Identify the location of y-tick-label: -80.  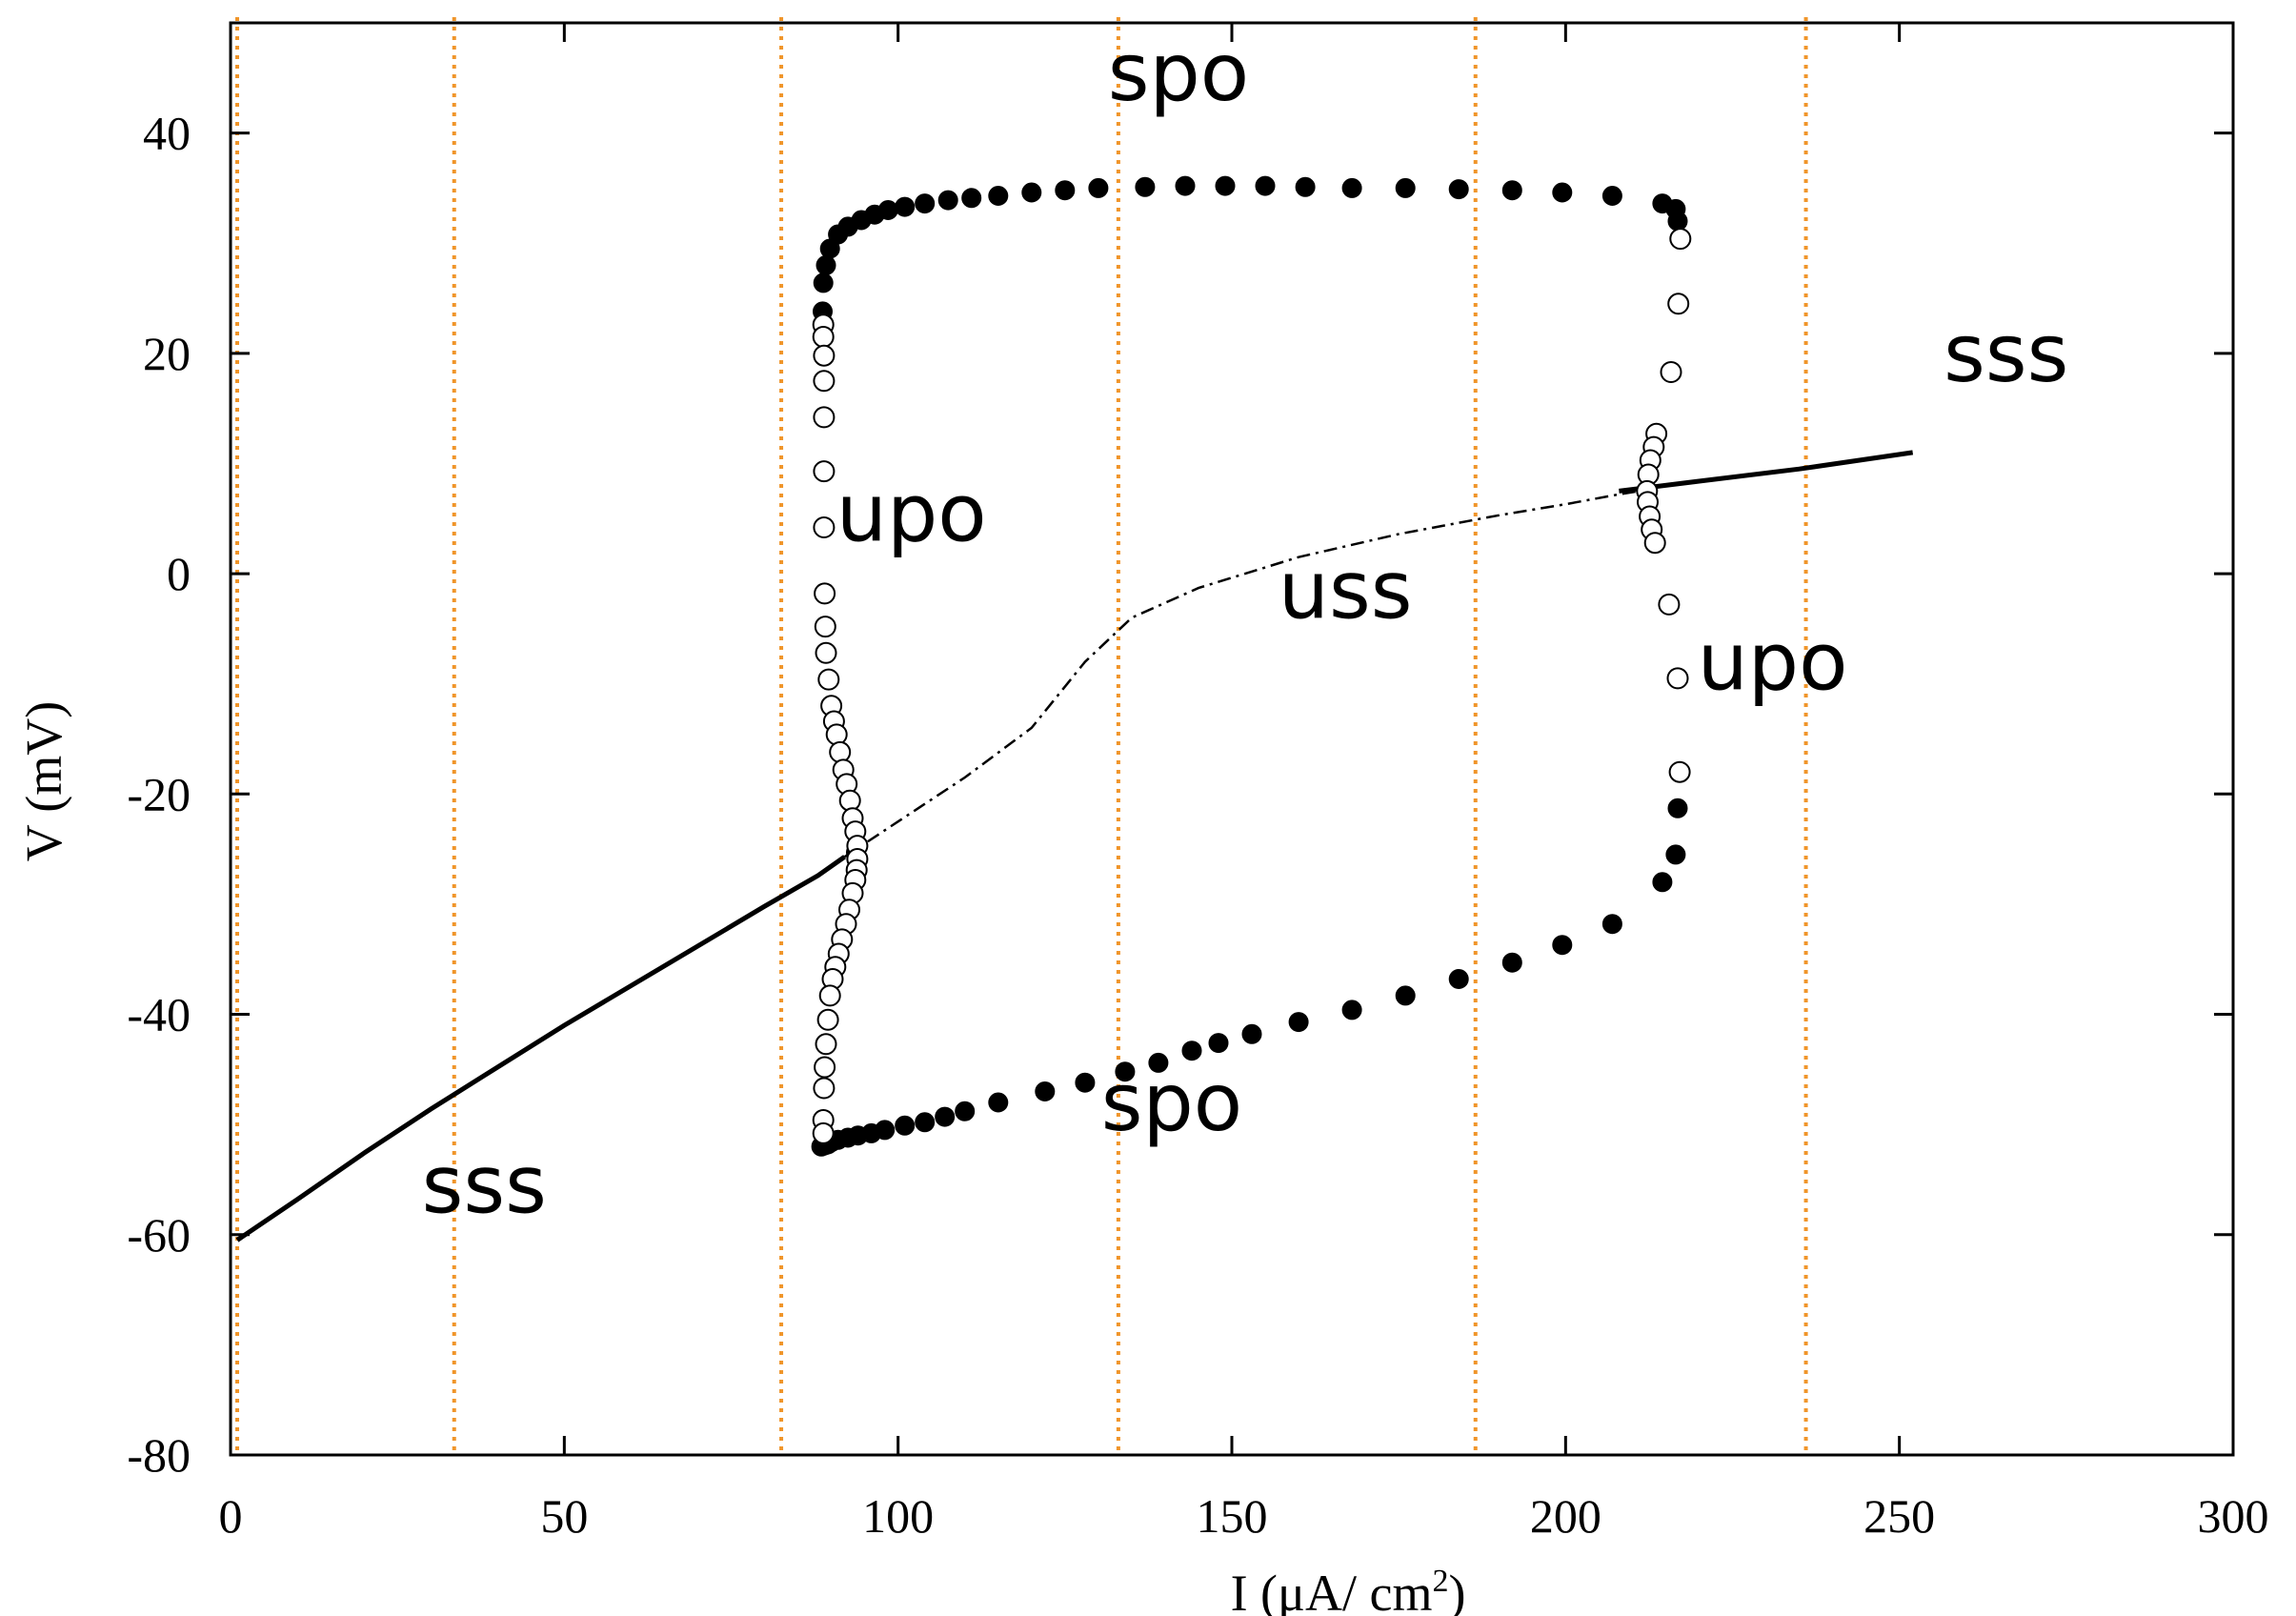
(159, 1455).